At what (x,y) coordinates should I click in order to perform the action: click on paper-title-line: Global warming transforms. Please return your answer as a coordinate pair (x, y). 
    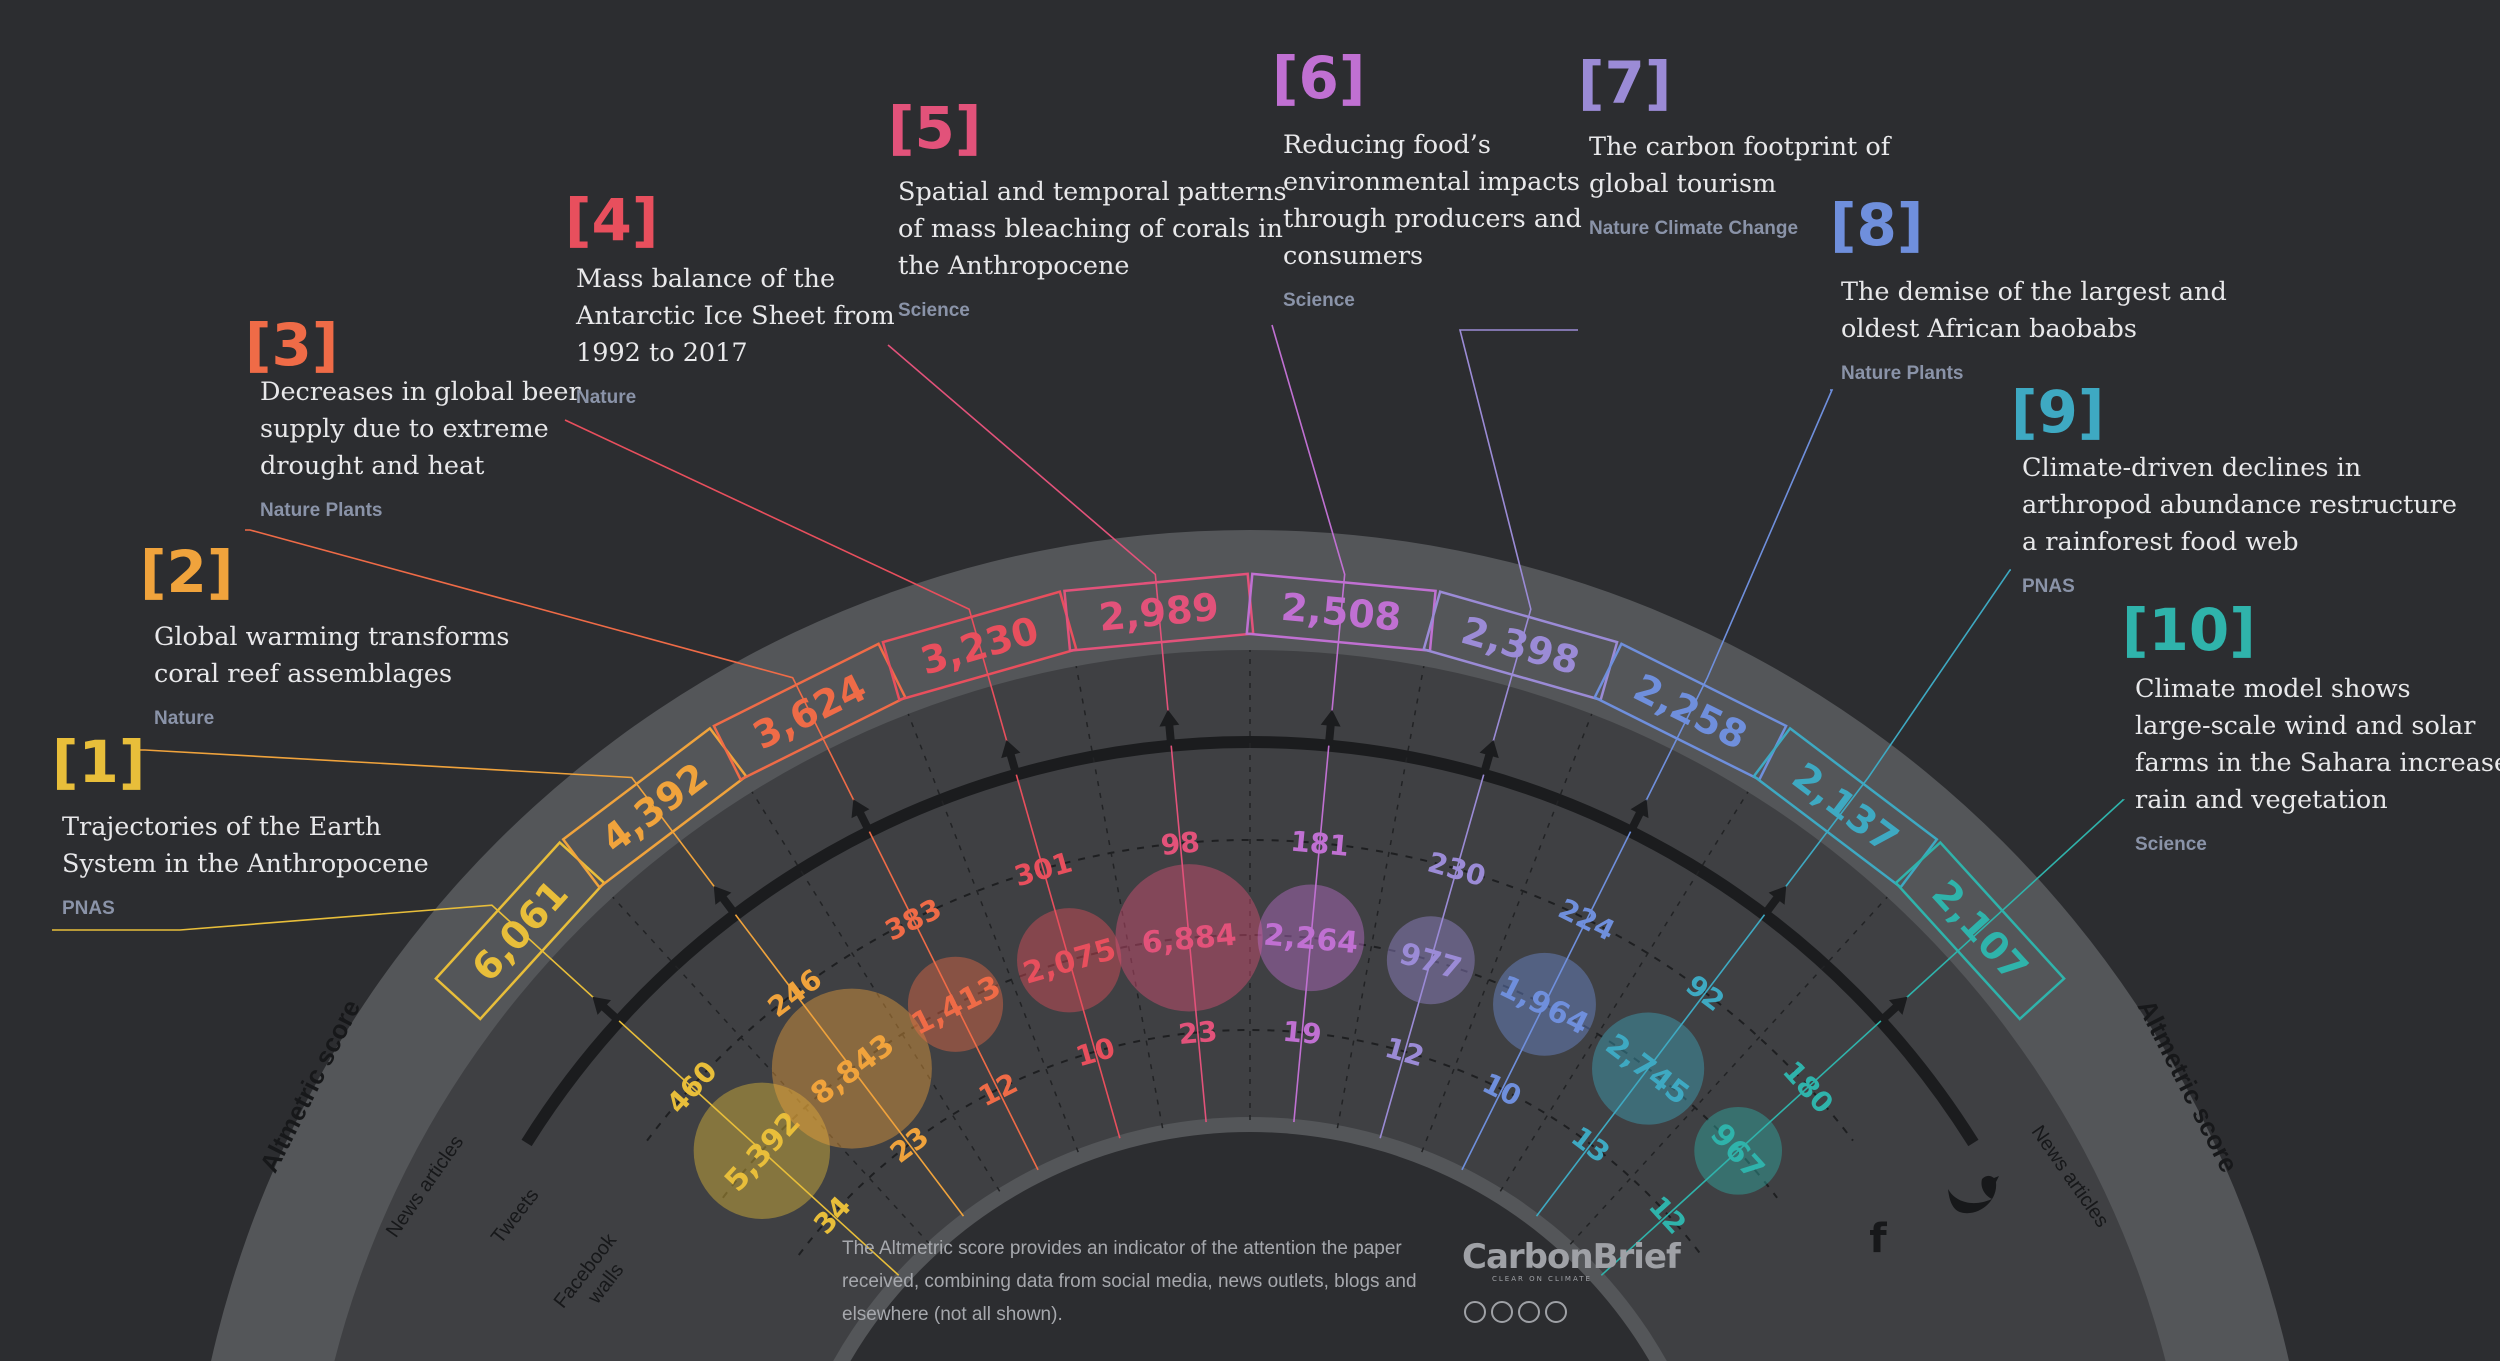
    Looking at the image, I should click on (331, 637).